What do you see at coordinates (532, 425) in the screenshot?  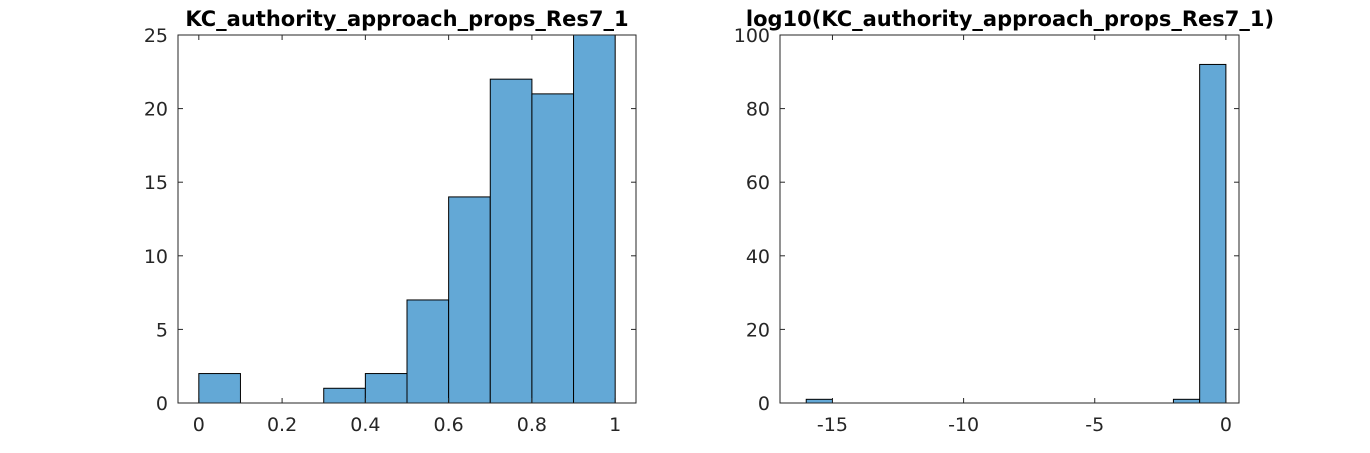 I see `x-tick-label: 0.8` at bounding box center [532, 425].